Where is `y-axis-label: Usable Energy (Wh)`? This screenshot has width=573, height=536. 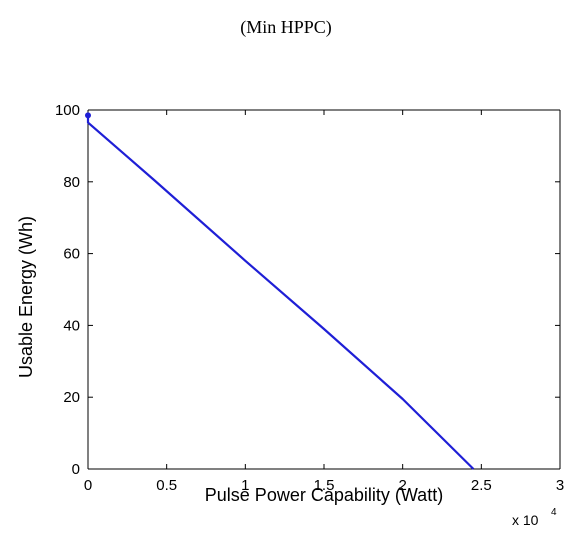
y-axis-label: Usable Energy (Wh) is located at coordinates (26, 297).